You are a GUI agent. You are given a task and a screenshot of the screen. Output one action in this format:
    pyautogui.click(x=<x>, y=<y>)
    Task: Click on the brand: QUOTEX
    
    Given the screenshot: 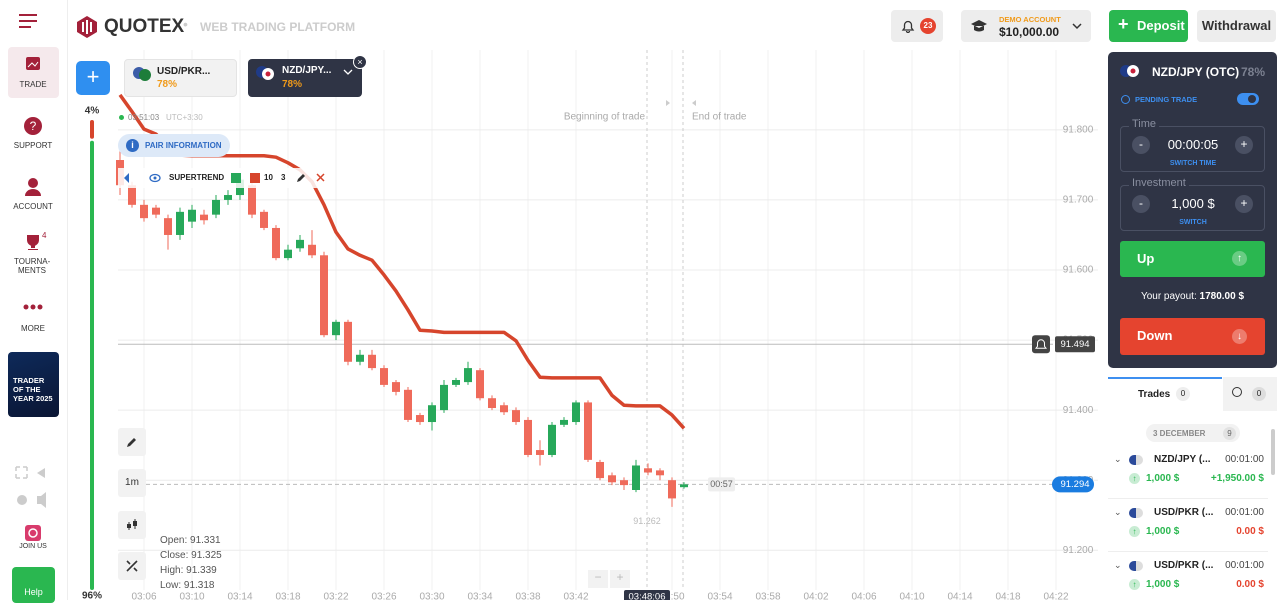 What is the action you would take?
    pyautogui.click(x=144, y=26)
    